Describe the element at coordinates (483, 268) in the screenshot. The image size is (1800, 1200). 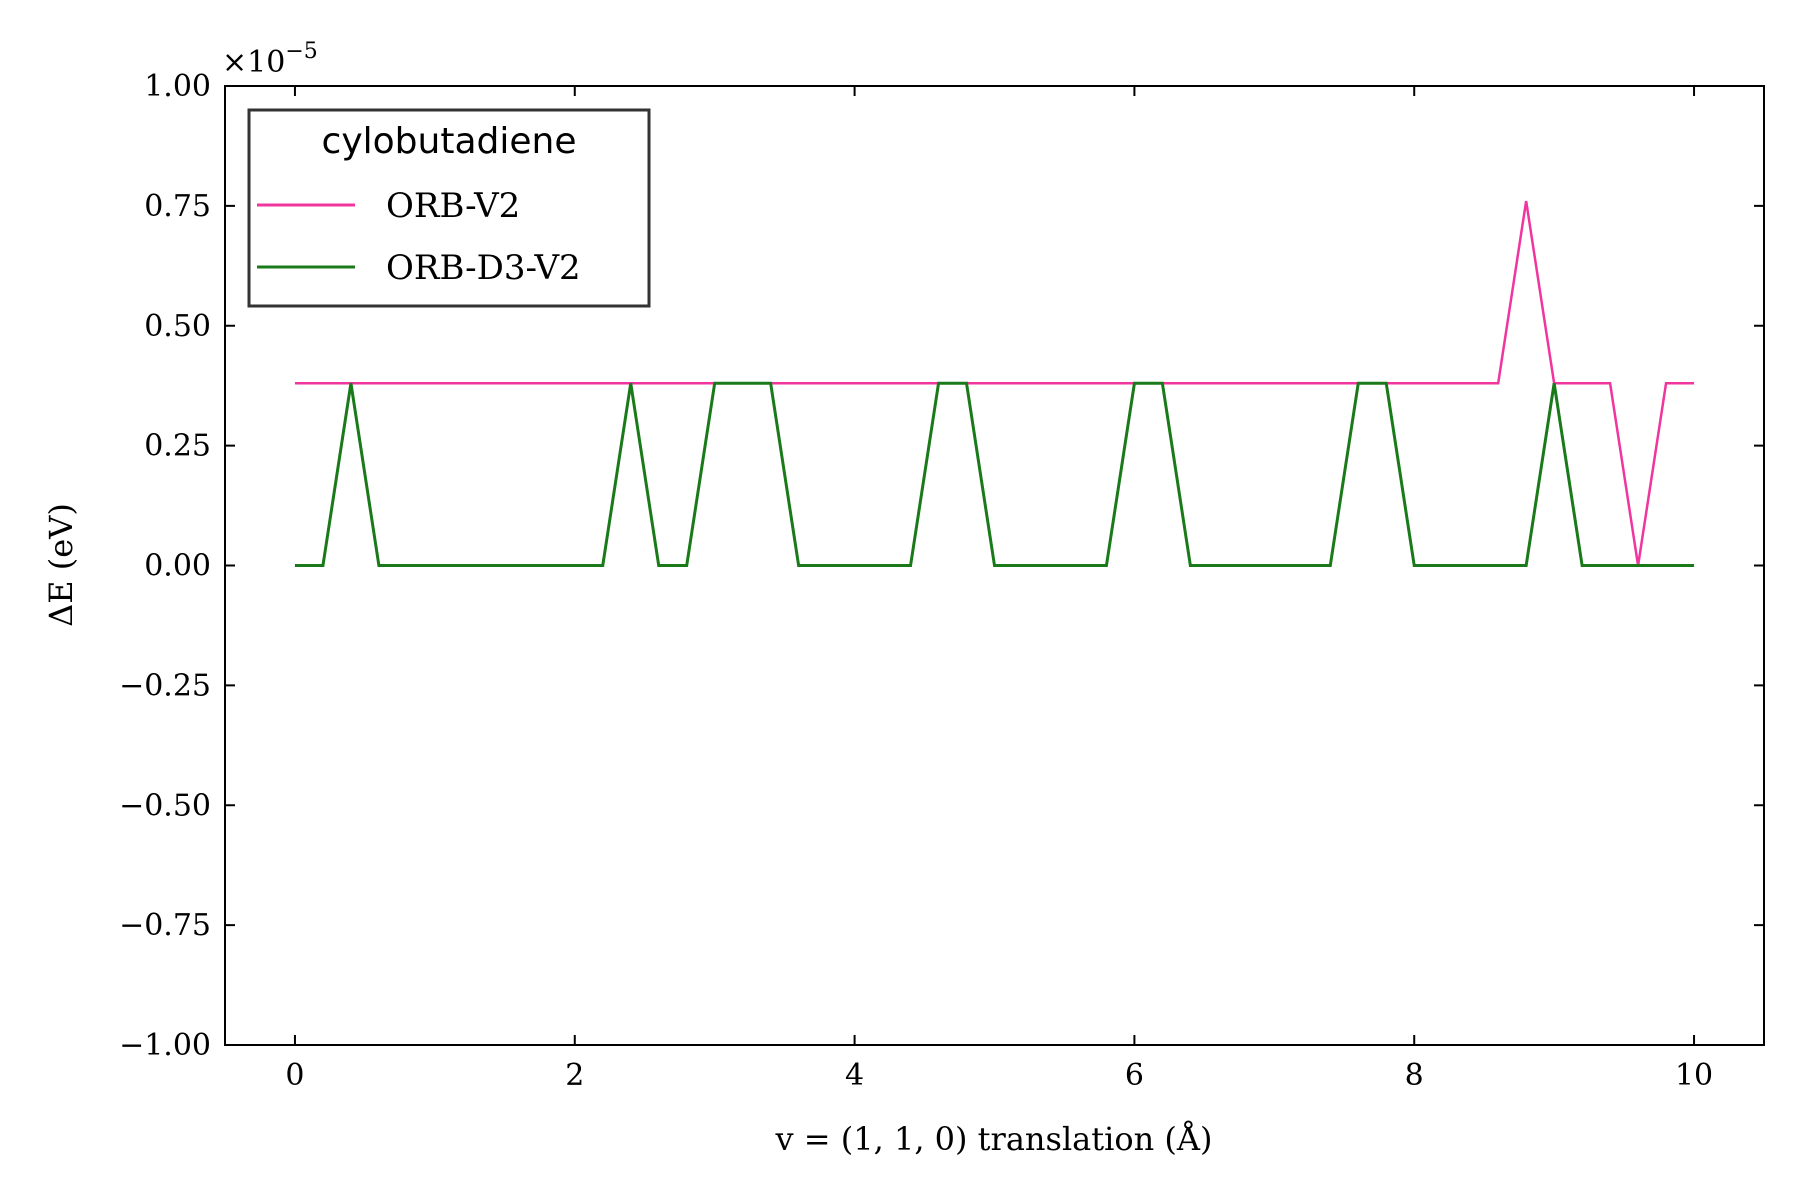
I see `legend-label-orb-d3-v2: ORB-D3-V2` at that location.